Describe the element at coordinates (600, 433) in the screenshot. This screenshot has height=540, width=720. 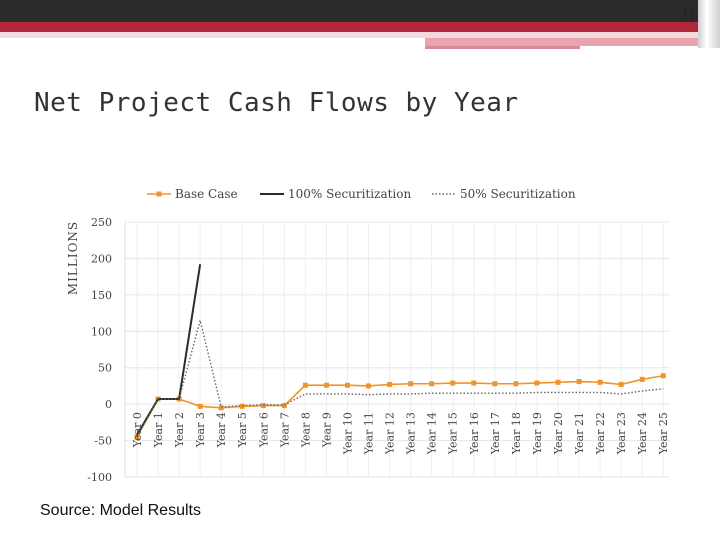
I see `x-tick-label: Year 22` at that location.